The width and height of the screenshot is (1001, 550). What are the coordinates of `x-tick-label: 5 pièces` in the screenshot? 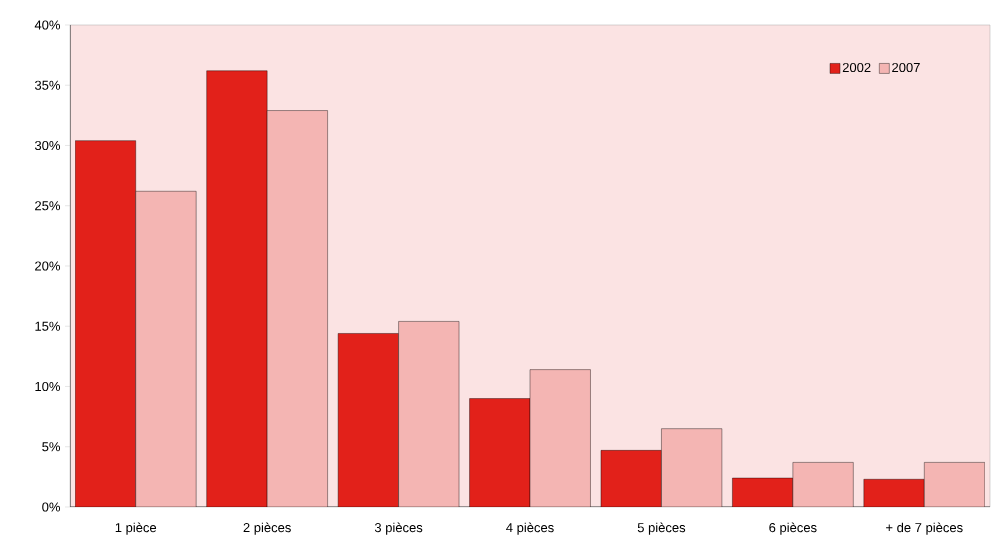 It's located at (661, 528).